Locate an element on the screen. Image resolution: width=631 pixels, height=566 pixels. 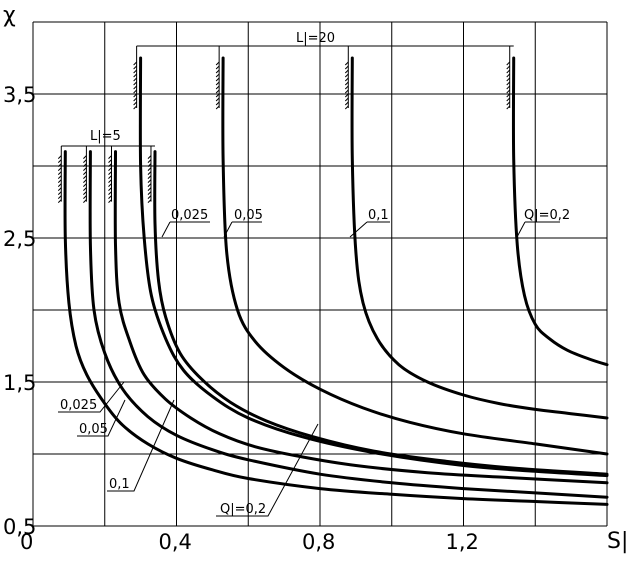
x-tick-label: 1,2 is located at coordinates (462, 542).